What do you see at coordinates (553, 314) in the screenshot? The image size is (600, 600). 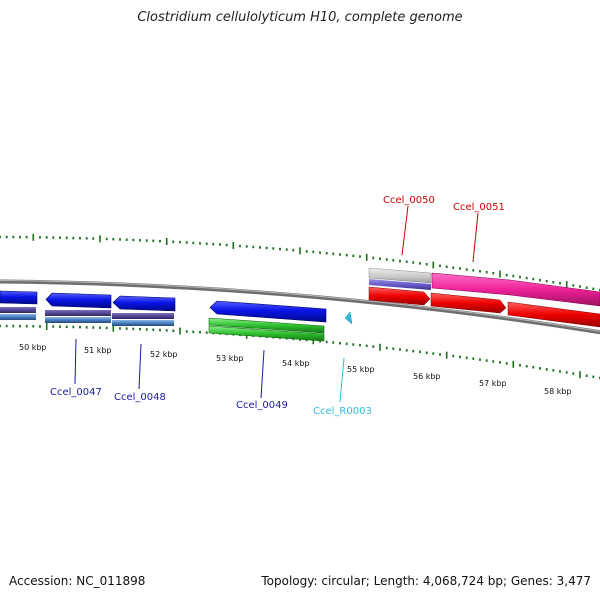 I see `gene-feature-ccel-0052-red` at bounding box center [553, 314].